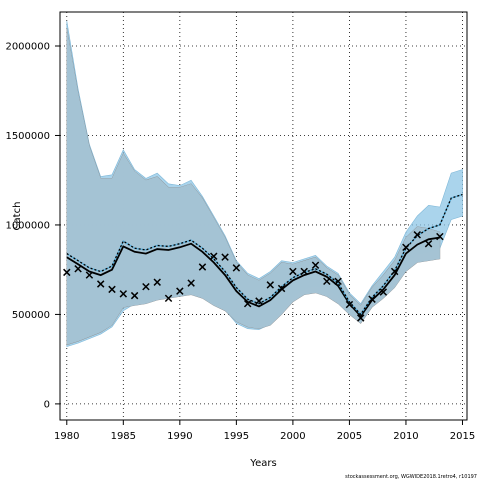 The height and width of the screenshot is (480, 480). I want to click on y-tick-label: 500000, so click(31, 315).